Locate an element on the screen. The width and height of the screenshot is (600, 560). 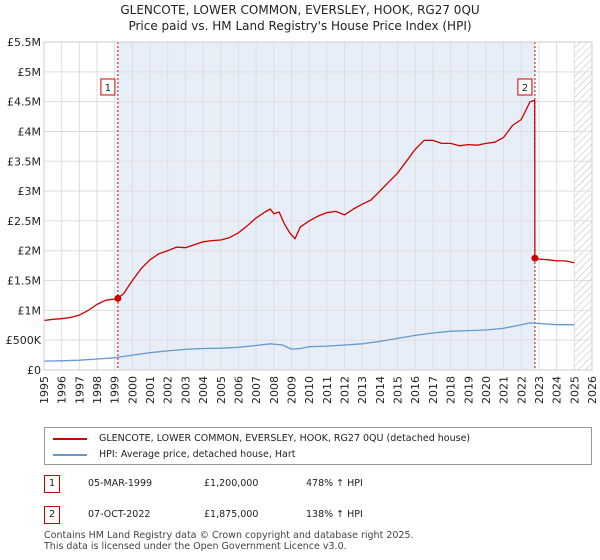
x-tick-label-2013: 2013 is located at coordinates (362, 390).